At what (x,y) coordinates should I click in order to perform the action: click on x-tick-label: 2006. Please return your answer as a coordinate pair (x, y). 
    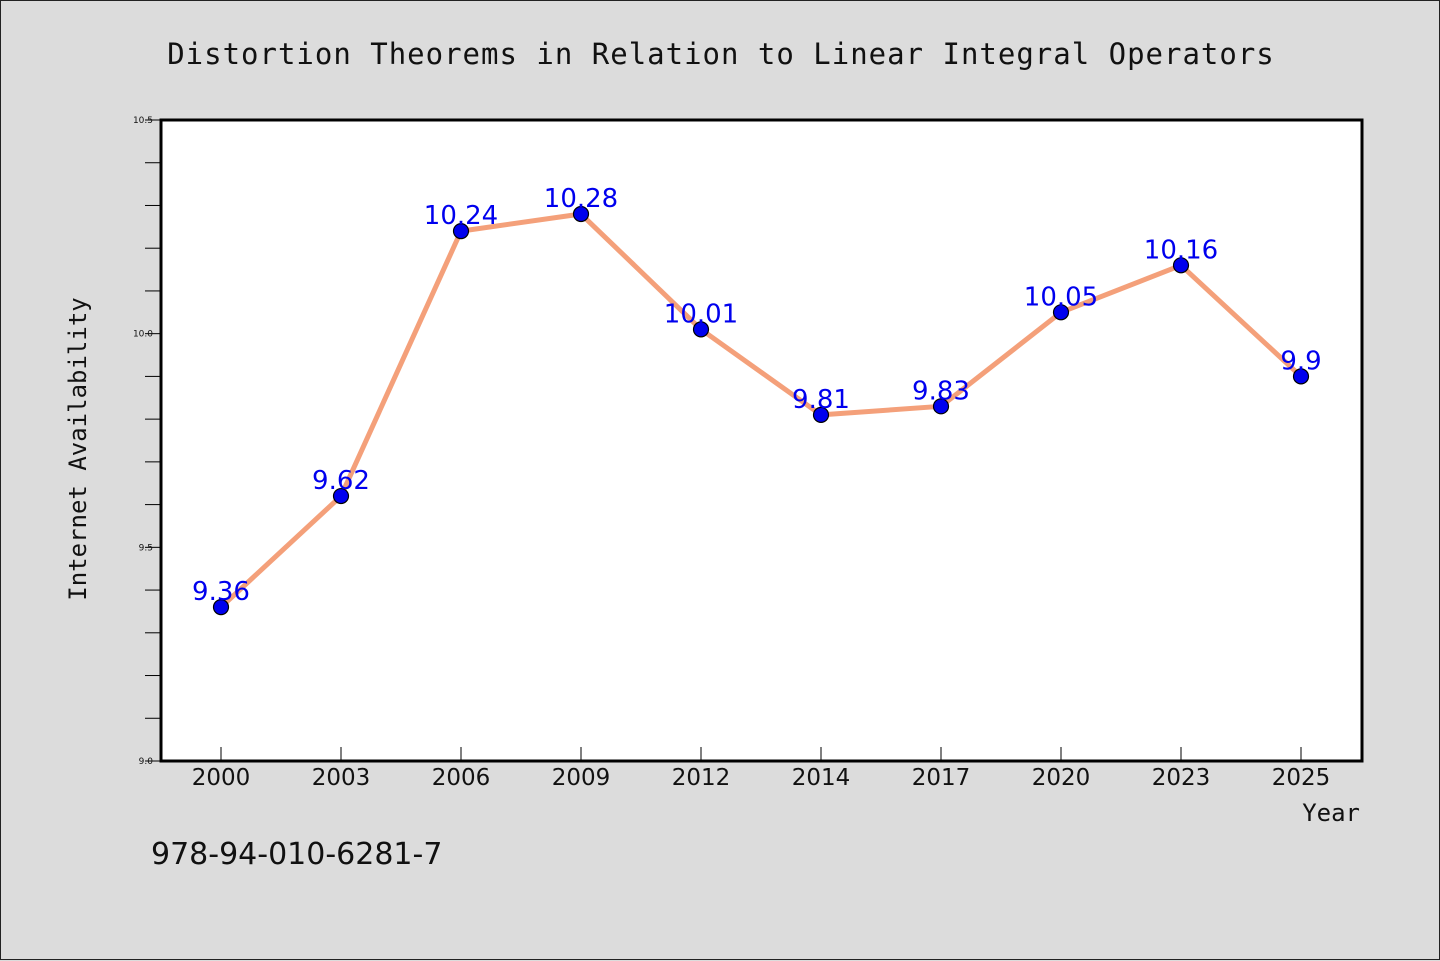
    Looking at the image, I should click on (461, 778).